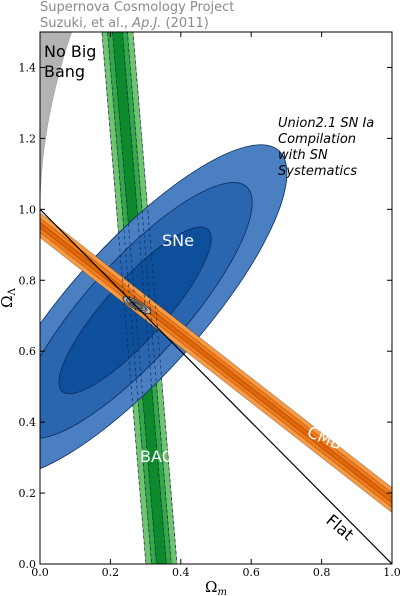 This screenshot has height=596, width=402. I want to click on y-axis-title: ΩΛ, so click(9, 297).